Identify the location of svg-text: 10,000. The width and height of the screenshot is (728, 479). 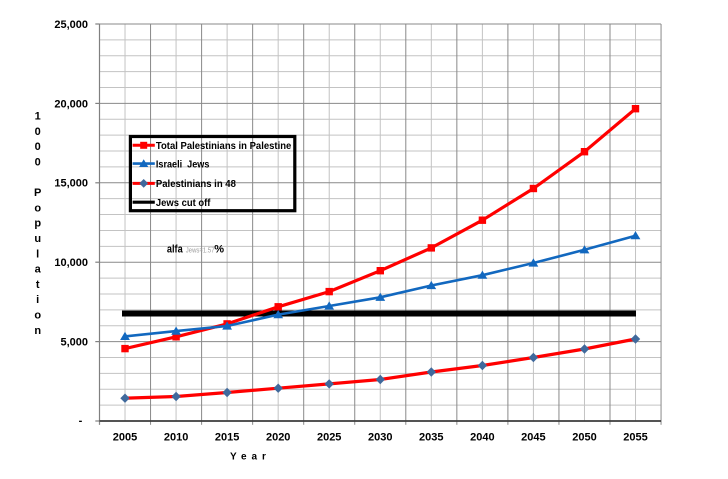
(71, 263).